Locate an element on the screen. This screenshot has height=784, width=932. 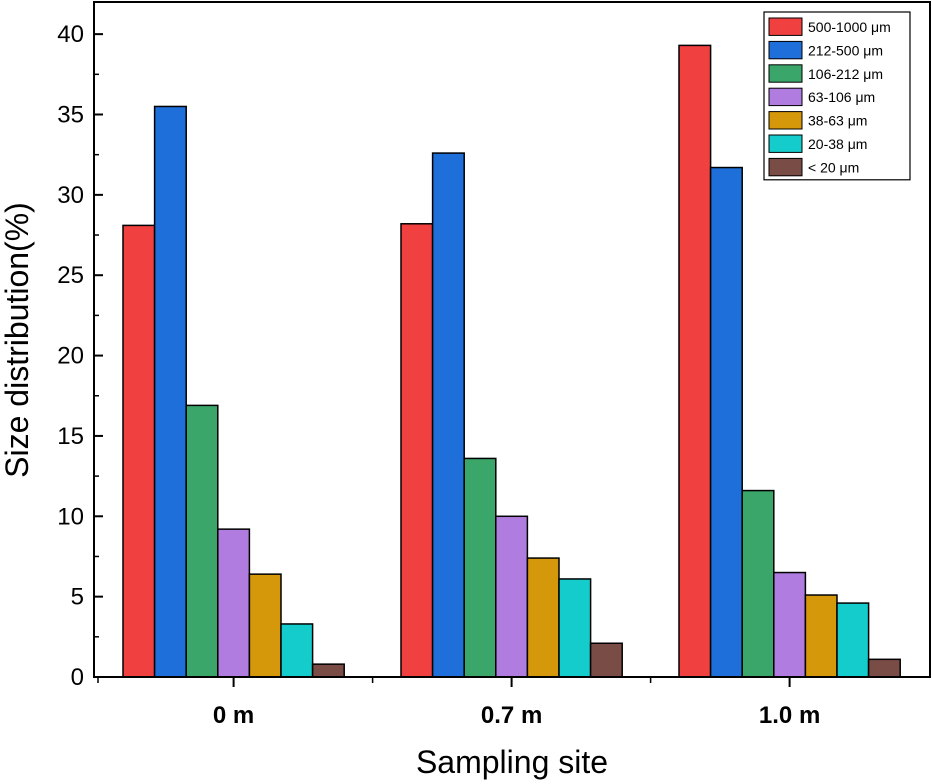
x-axis-title: Sampling site is located at coordinates (512, 762).